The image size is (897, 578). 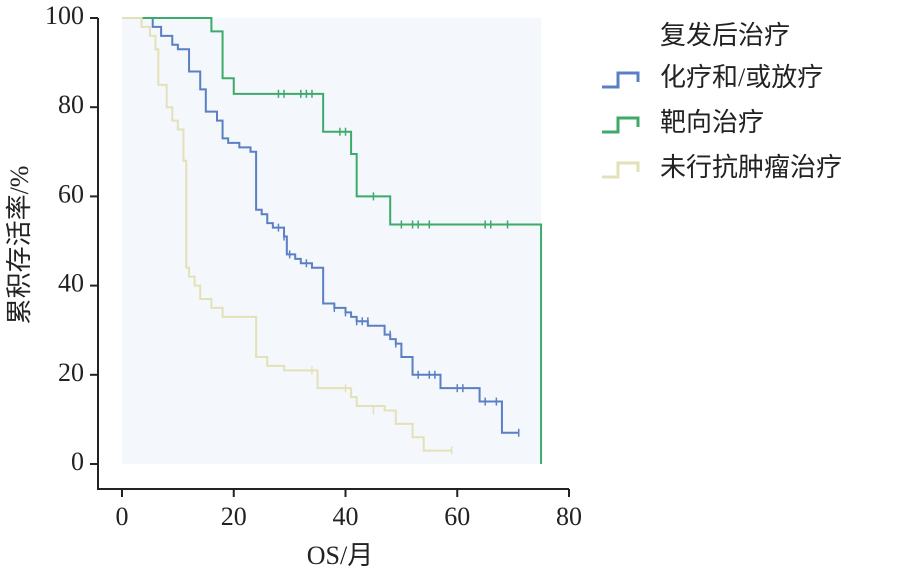 What do you see at coordinates (340, 555) in the screenshot?
I see `x-axis-label: OS/月` at bounding box center [340, 555].